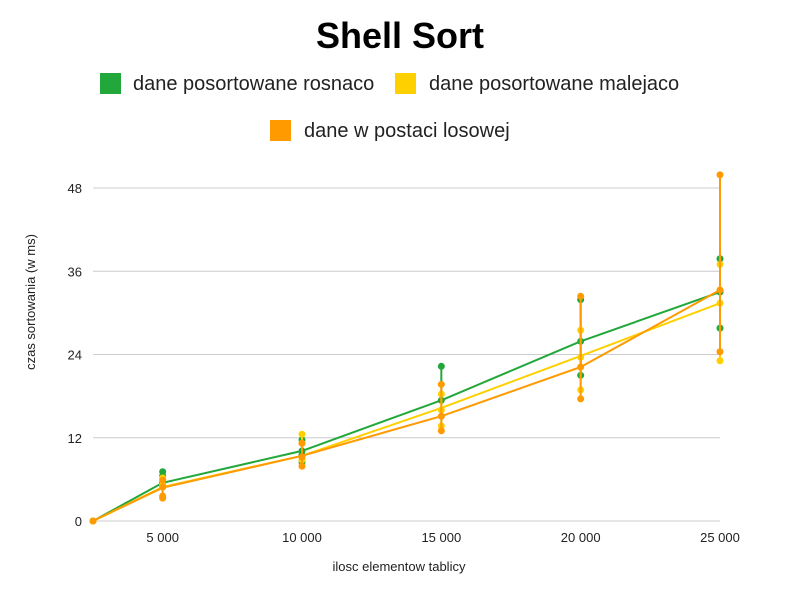 The width and height of the screenshot is (800, 600). Describe the element at coordinates (280, 130) in the screenshot. I see `legend-swatch-orange` at that location.